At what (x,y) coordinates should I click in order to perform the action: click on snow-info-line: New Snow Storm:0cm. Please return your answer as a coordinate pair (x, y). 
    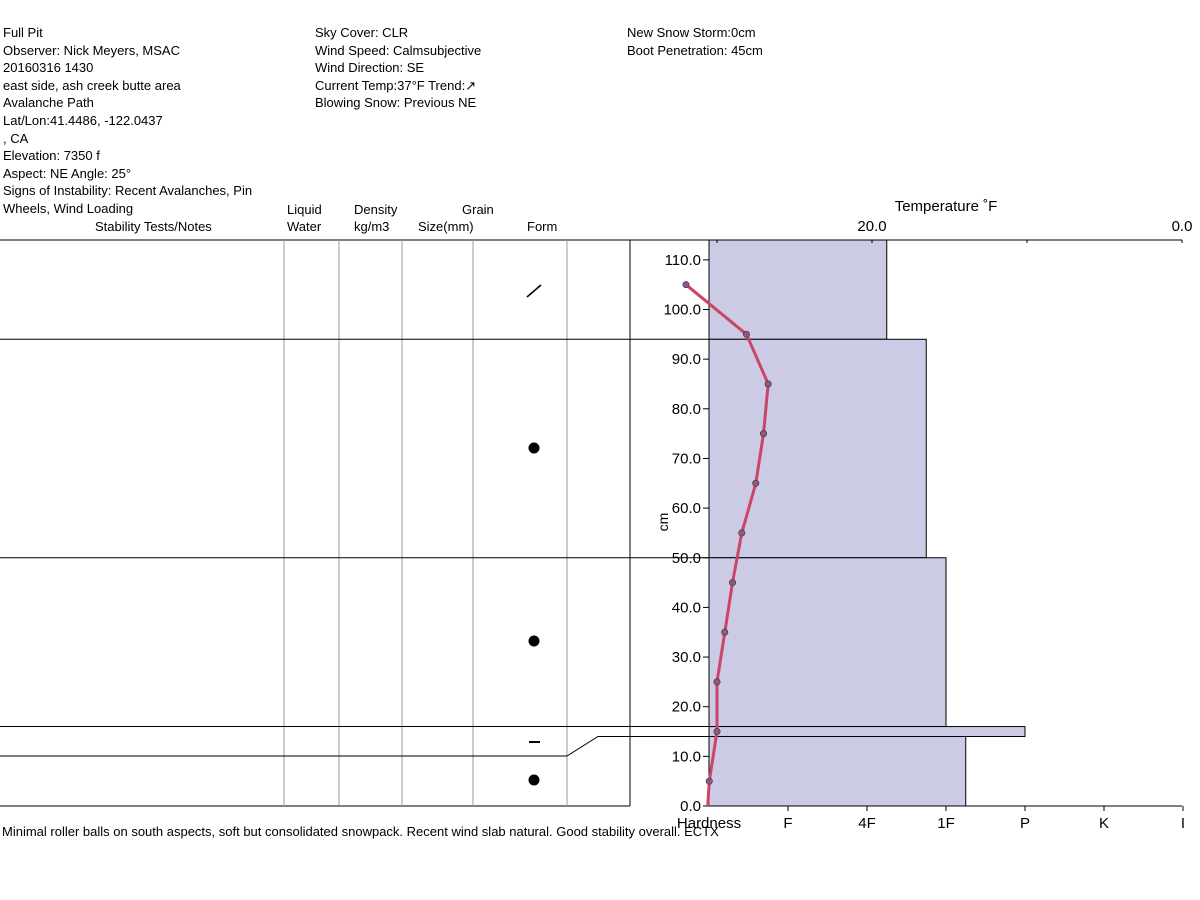
    Looking at the image, I should click on (691, 32).